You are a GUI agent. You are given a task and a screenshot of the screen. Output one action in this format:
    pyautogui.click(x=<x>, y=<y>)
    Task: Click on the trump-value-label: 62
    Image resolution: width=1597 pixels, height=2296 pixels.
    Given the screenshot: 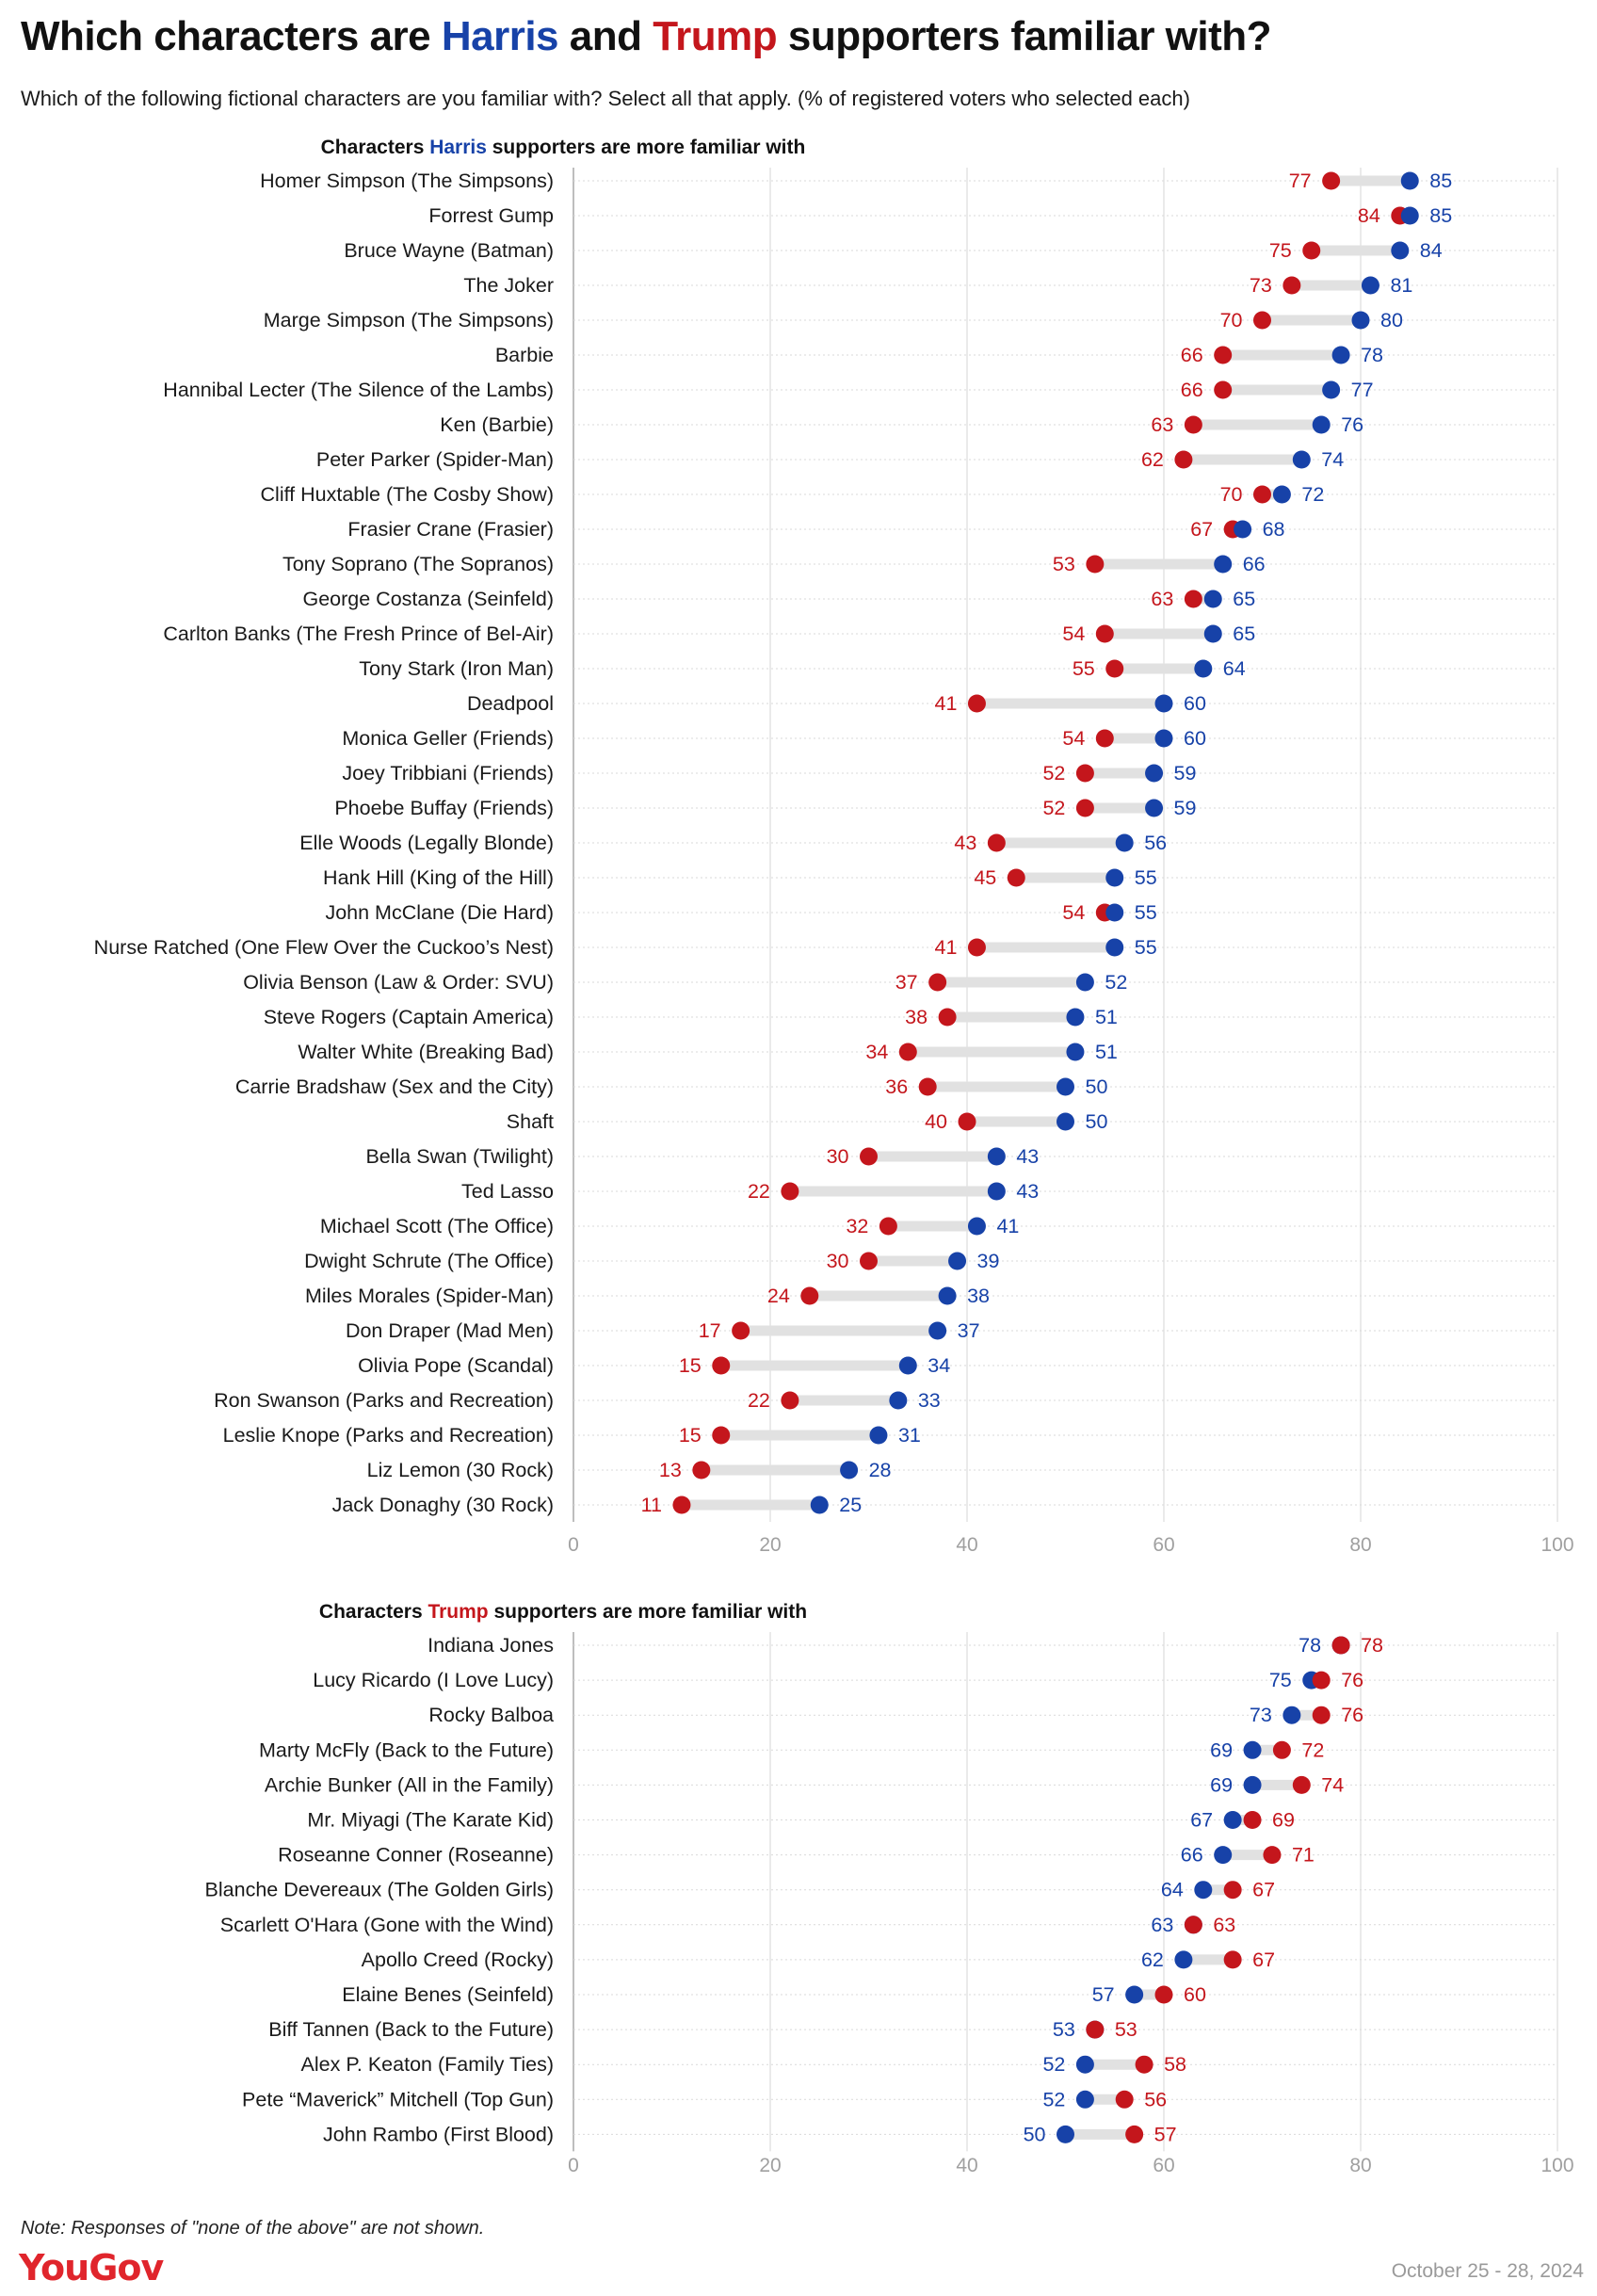 What is the action you would take?
    pyautogui.click(x=1152, y=459)
    